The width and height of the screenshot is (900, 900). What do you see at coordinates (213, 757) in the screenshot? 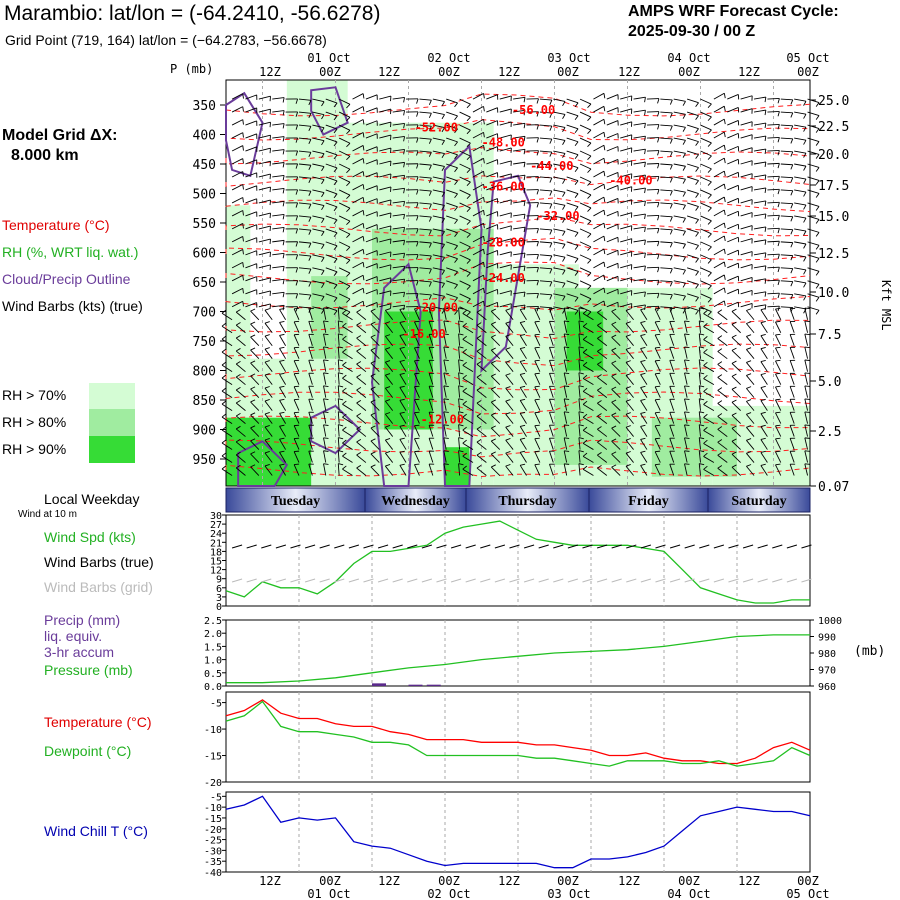
I see `temp-y-tick-label: -15` at bounding box center [213, 757].